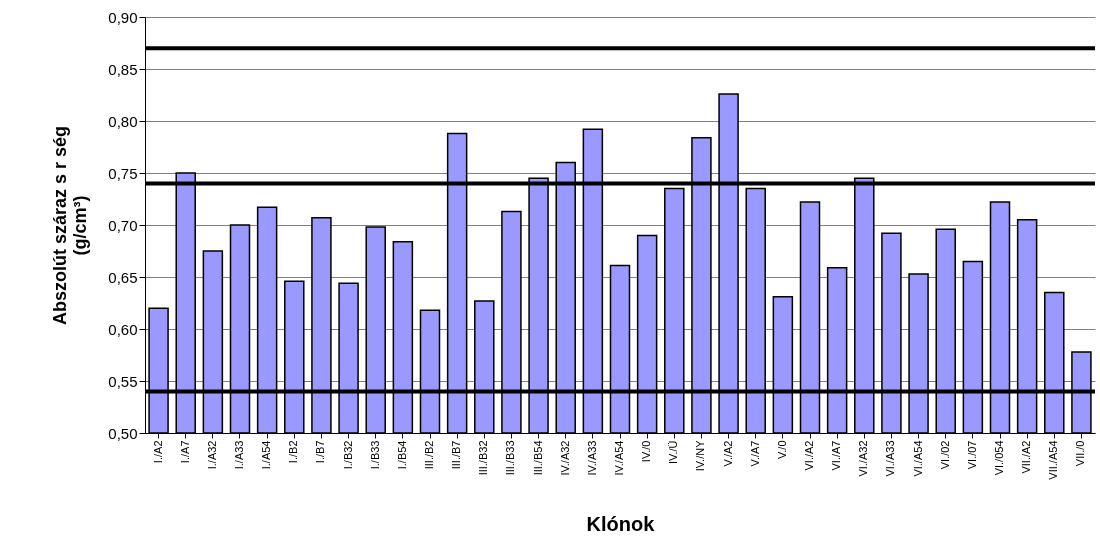 The height and width of the screenshot is (537, 1100). What do you see at coordinates (1080, 453) in the screenshot?
I see `x-tick-label: VII./0` at bounding box center [1080, 453].